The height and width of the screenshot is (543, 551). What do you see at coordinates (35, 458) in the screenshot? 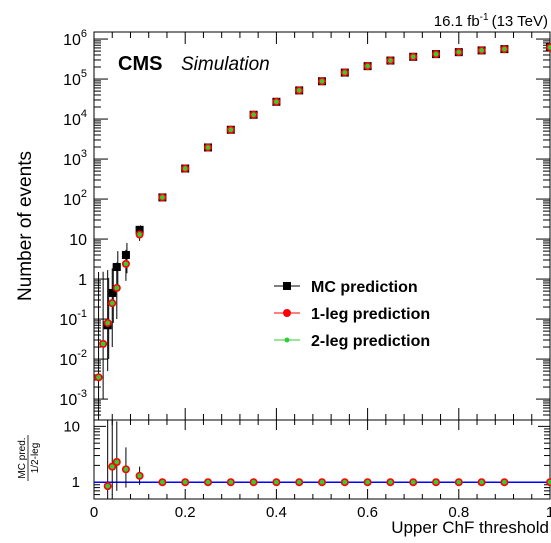
I see `ratio-y-denominator: 1/2-leg` at bounding box center [35, 458].